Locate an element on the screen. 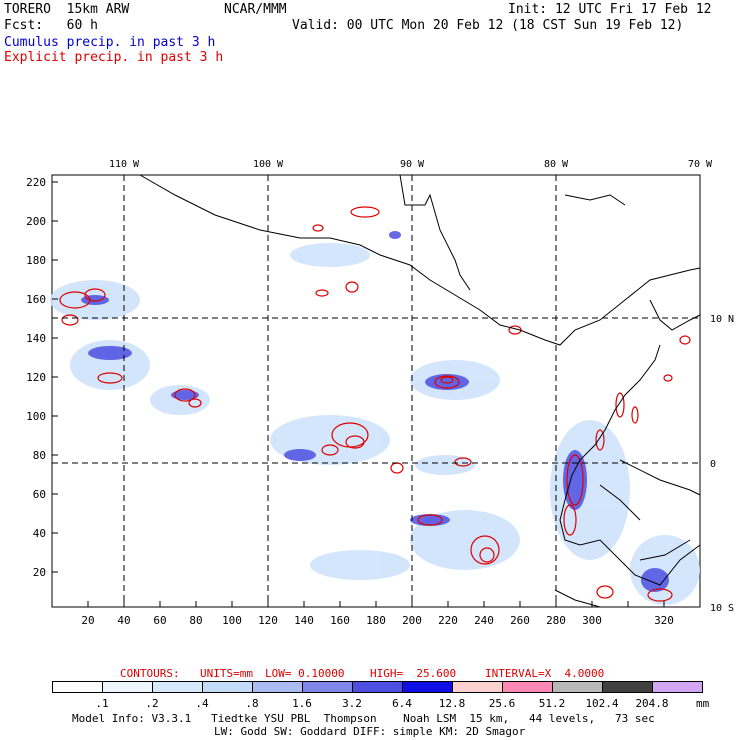 The height and width of the screenshot is (740, 740). colorbar-units: mm is located at coordinates (703, 703).